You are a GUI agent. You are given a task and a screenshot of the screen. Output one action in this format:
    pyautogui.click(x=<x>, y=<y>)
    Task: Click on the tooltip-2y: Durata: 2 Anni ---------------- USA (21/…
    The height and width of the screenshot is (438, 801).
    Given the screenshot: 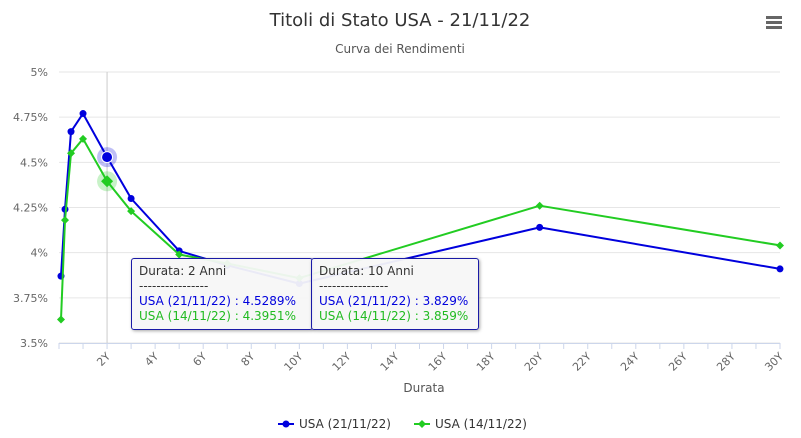 What is the action you would take?
    pyautogui.click(x=222, y=294)
    